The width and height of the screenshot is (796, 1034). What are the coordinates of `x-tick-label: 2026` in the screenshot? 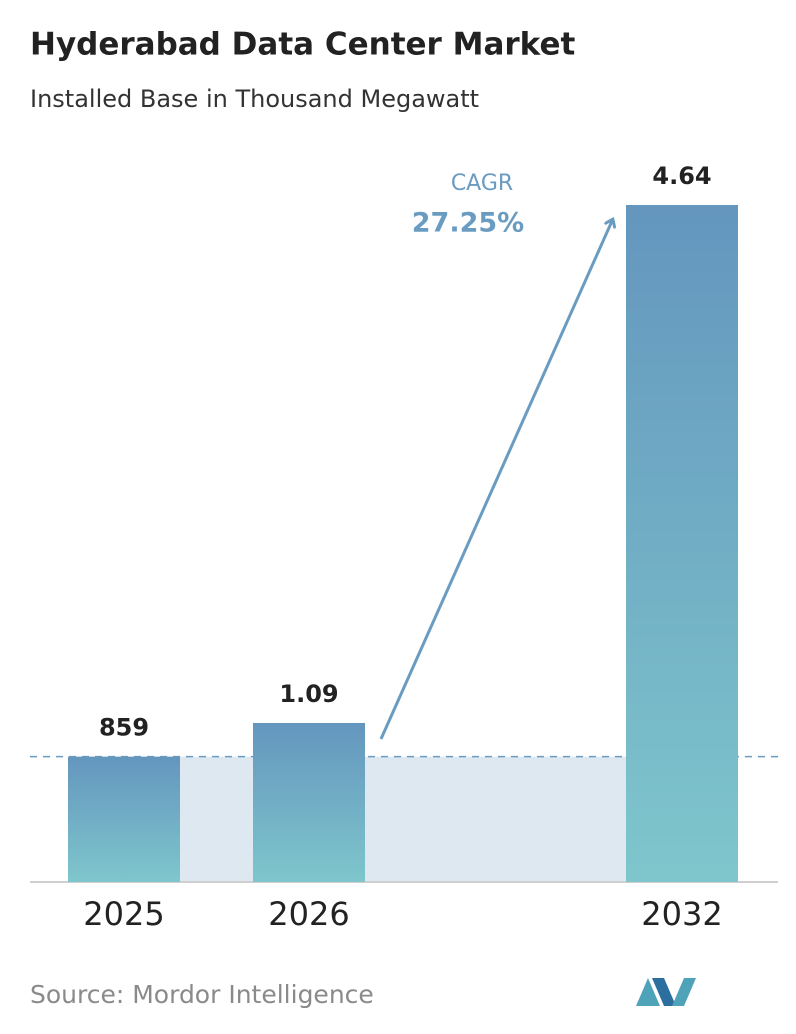 It's located at (308, 914).